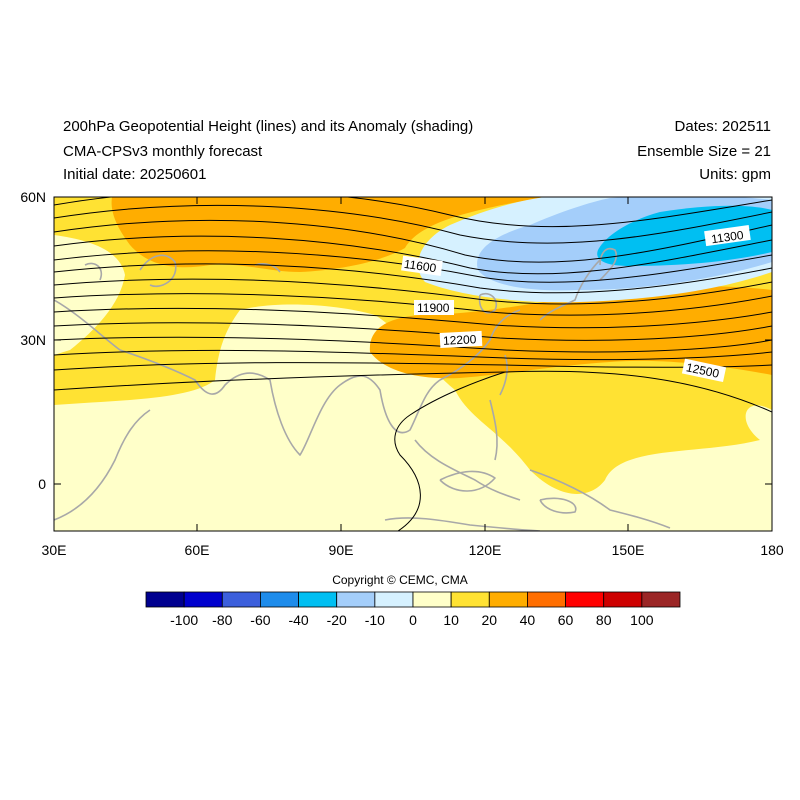  What do you see at coordinates (722, 126) in the screenshot?
I see `forecast-dates: Dates: 202511` at bounding box center [722, 126].